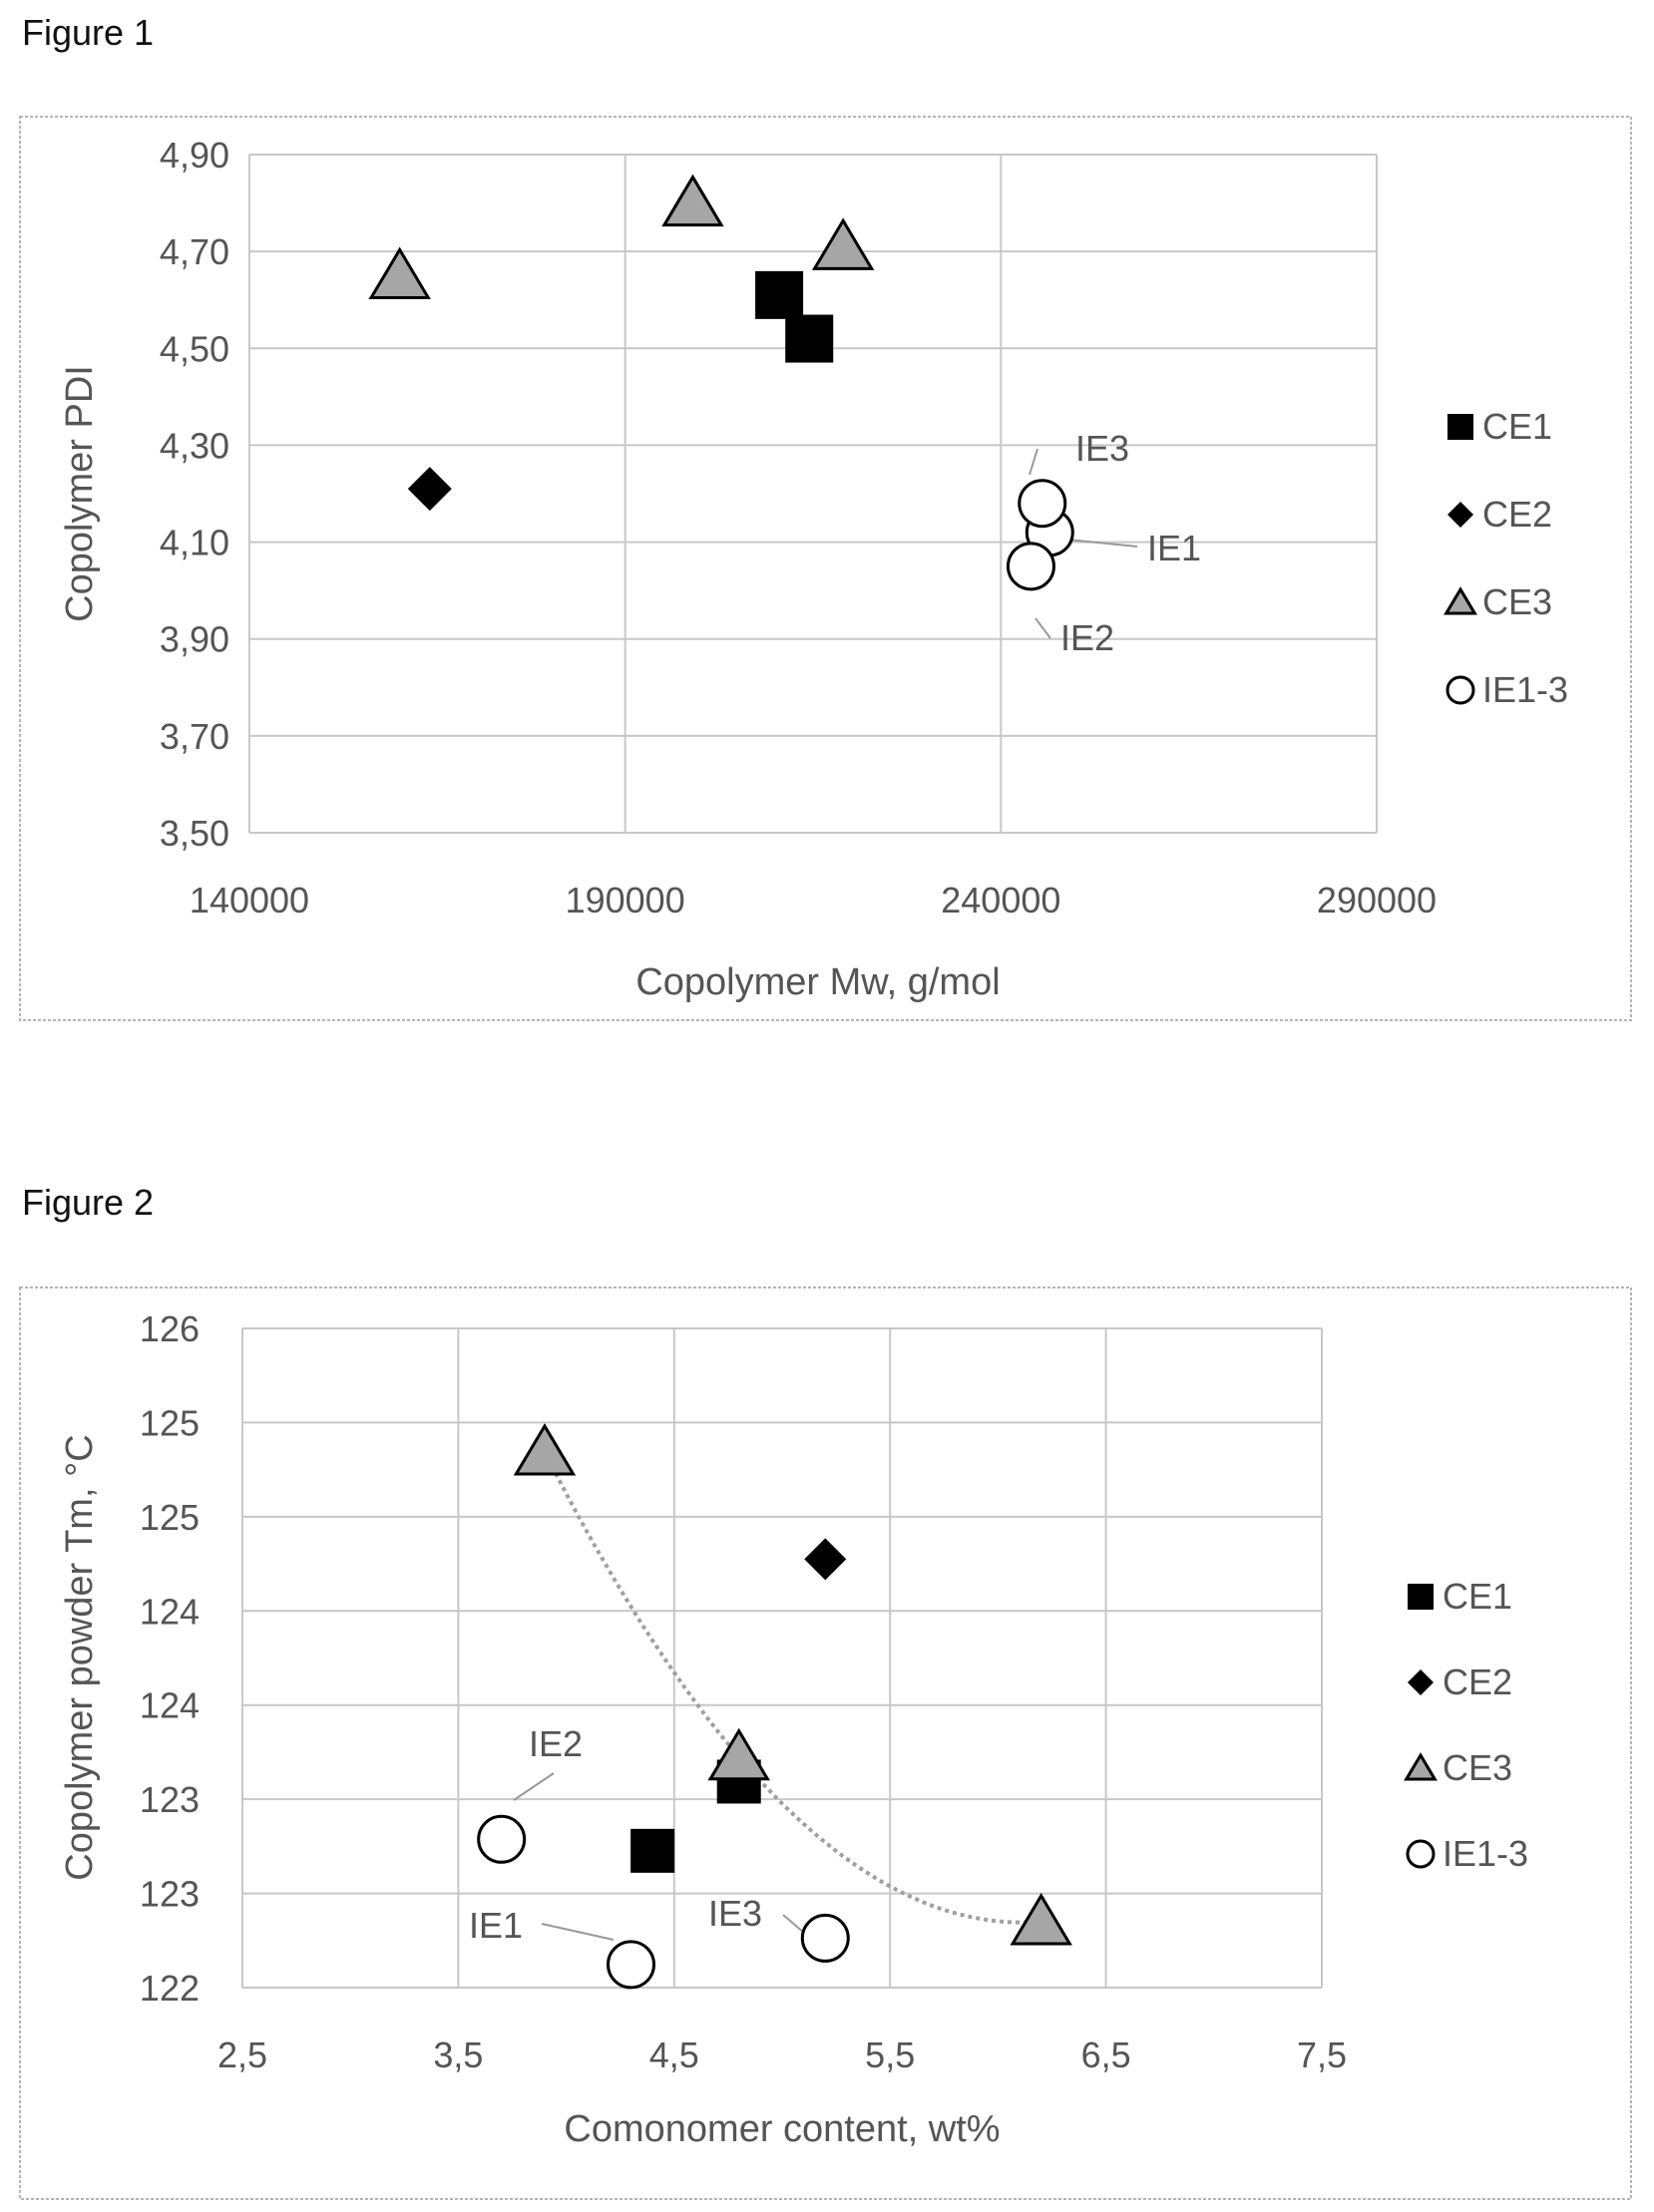 This screenshot has height=2212, width=1654. Describe the element at coordinates (1322, 2054) in the screenshot. I see `x-tick-label: 7,5` at that location.